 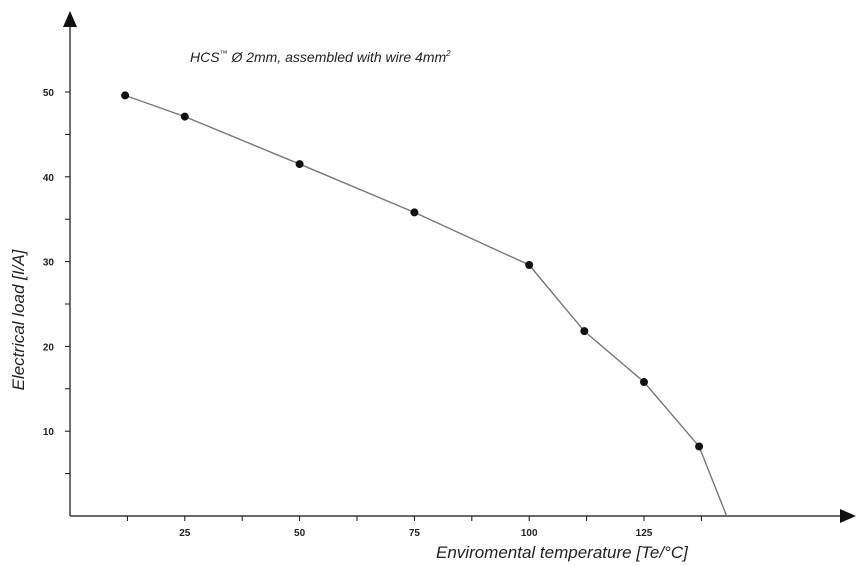 What do you see at coordinates (185, 533) in the screenshot?
I see `x-tick-label: 25` at bounding box center [185, 533].